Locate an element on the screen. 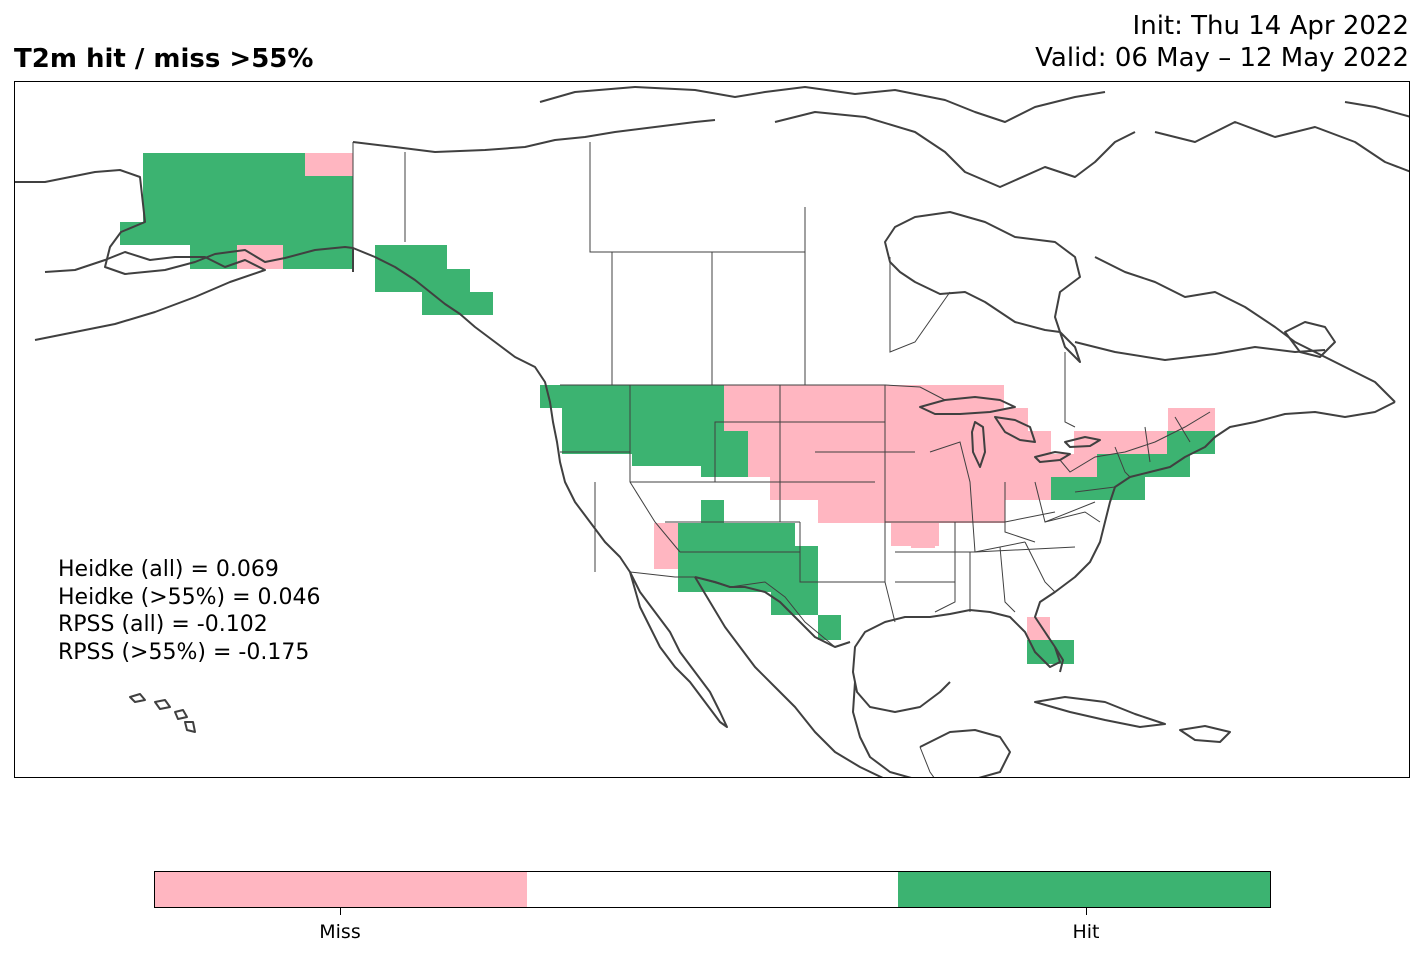 The width and height of the screenshot is (1425, 958). colorbar-miss-segment is located at coordinates (341, 889).